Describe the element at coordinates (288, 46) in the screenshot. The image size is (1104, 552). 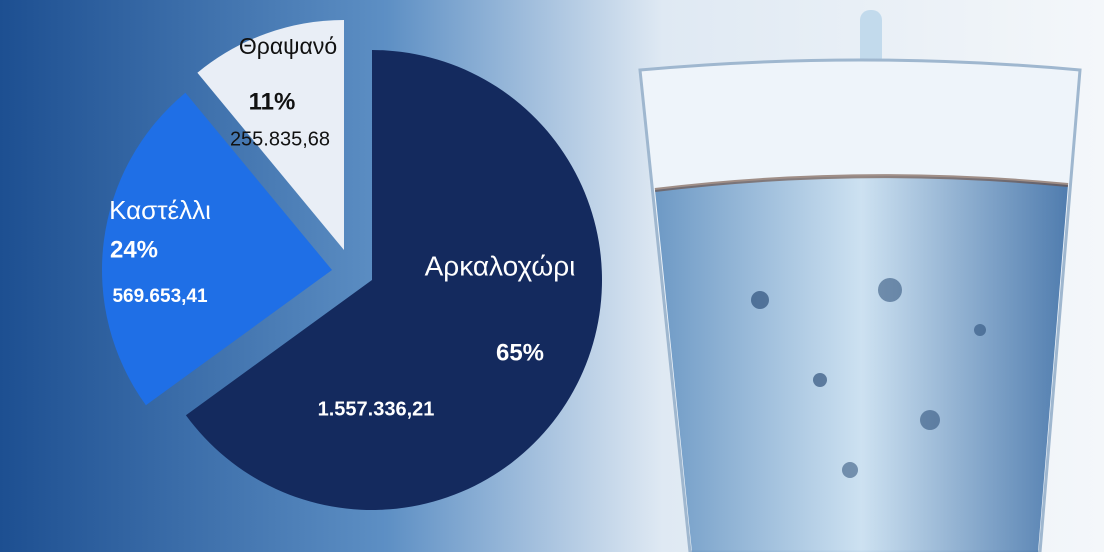
I see `slice-label: Θραψανό` at that location.